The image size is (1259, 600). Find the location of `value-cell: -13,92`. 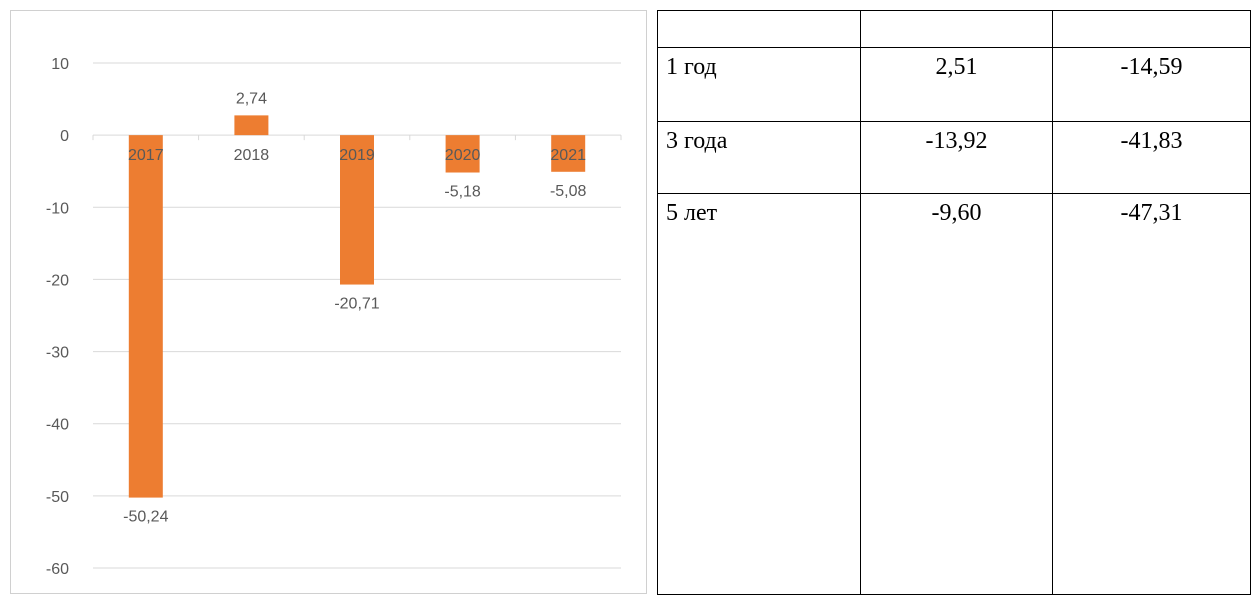

value-cell: -13,92 is located at coordinates (956, 157).